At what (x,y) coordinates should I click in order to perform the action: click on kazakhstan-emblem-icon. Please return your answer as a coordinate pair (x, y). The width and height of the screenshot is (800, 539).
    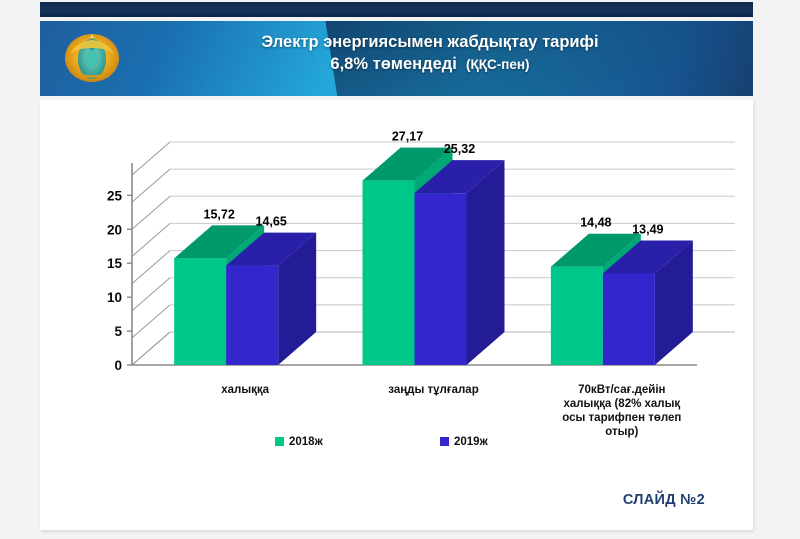
    Looking at the image, I should click on (92, 58).